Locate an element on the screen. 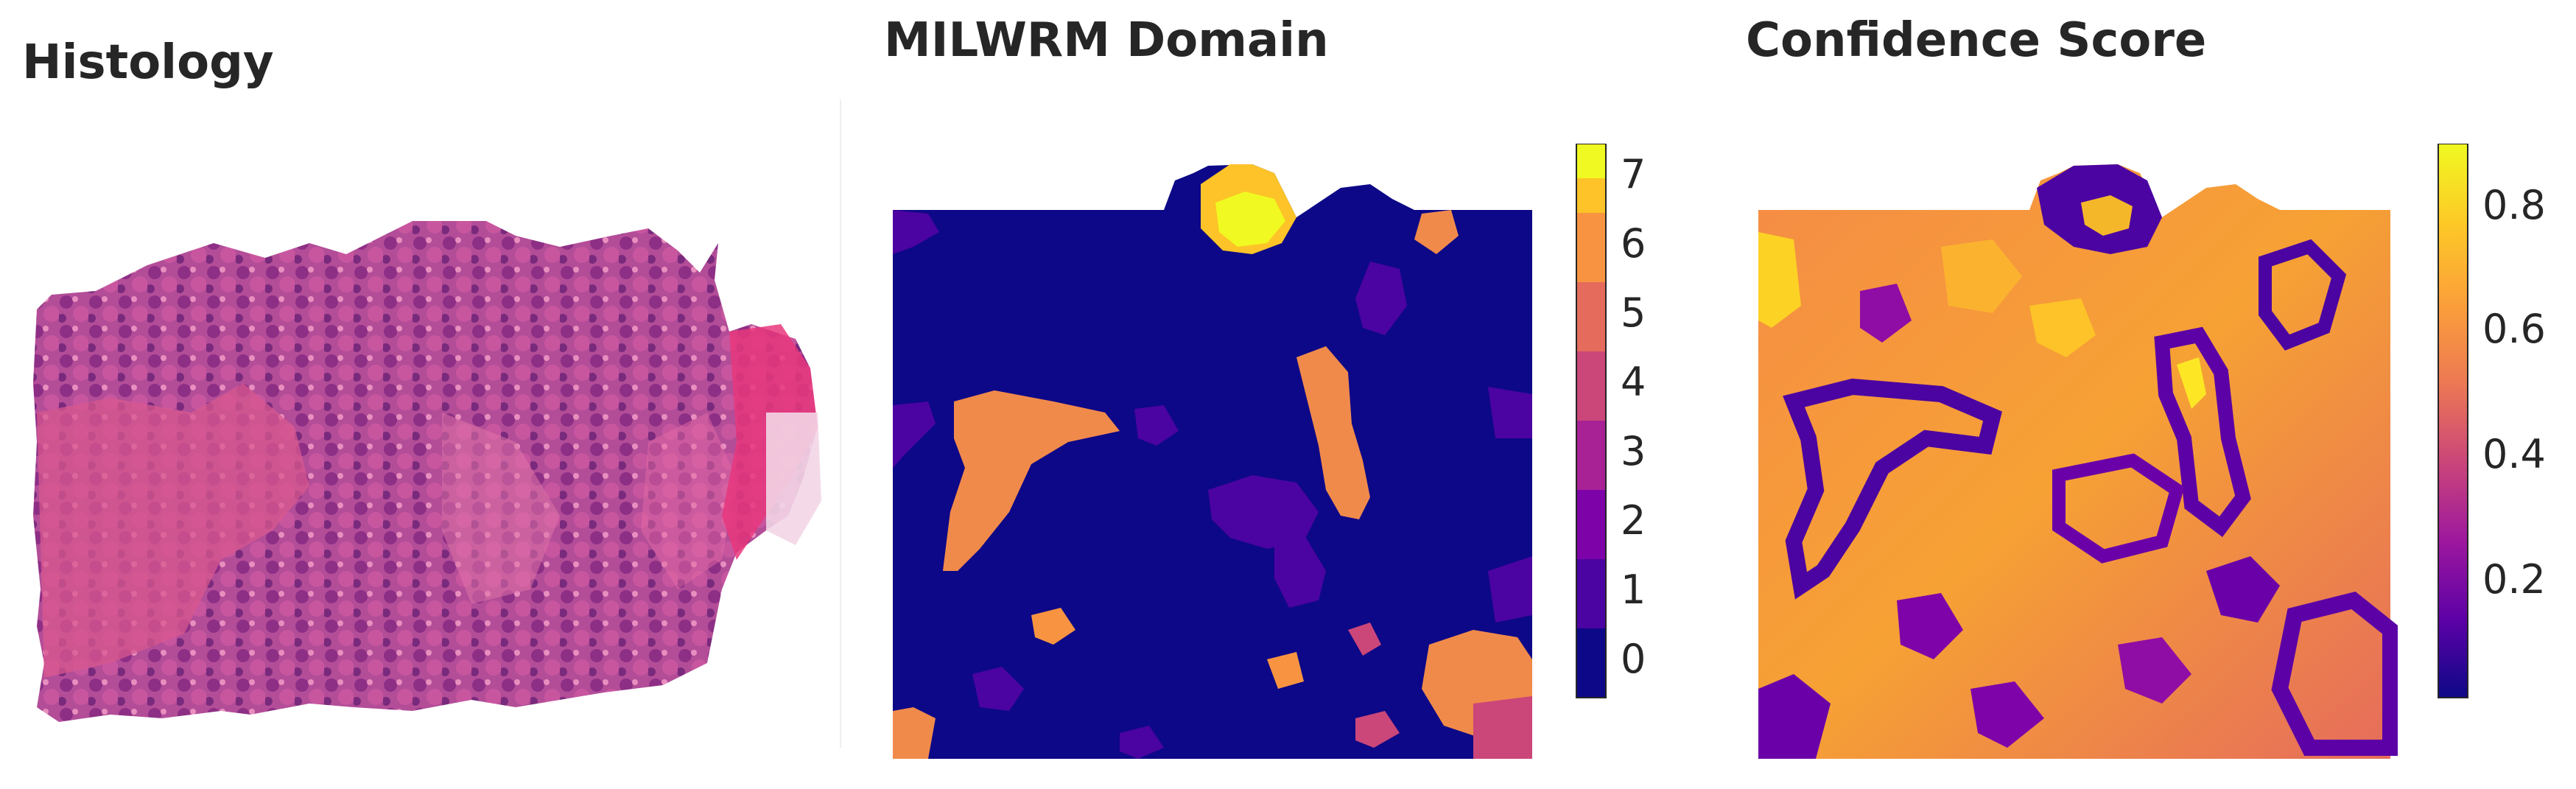 This screenshot has width=2576, height=789. domain-tick-2: 2 is located at coordinates (1633, 520).